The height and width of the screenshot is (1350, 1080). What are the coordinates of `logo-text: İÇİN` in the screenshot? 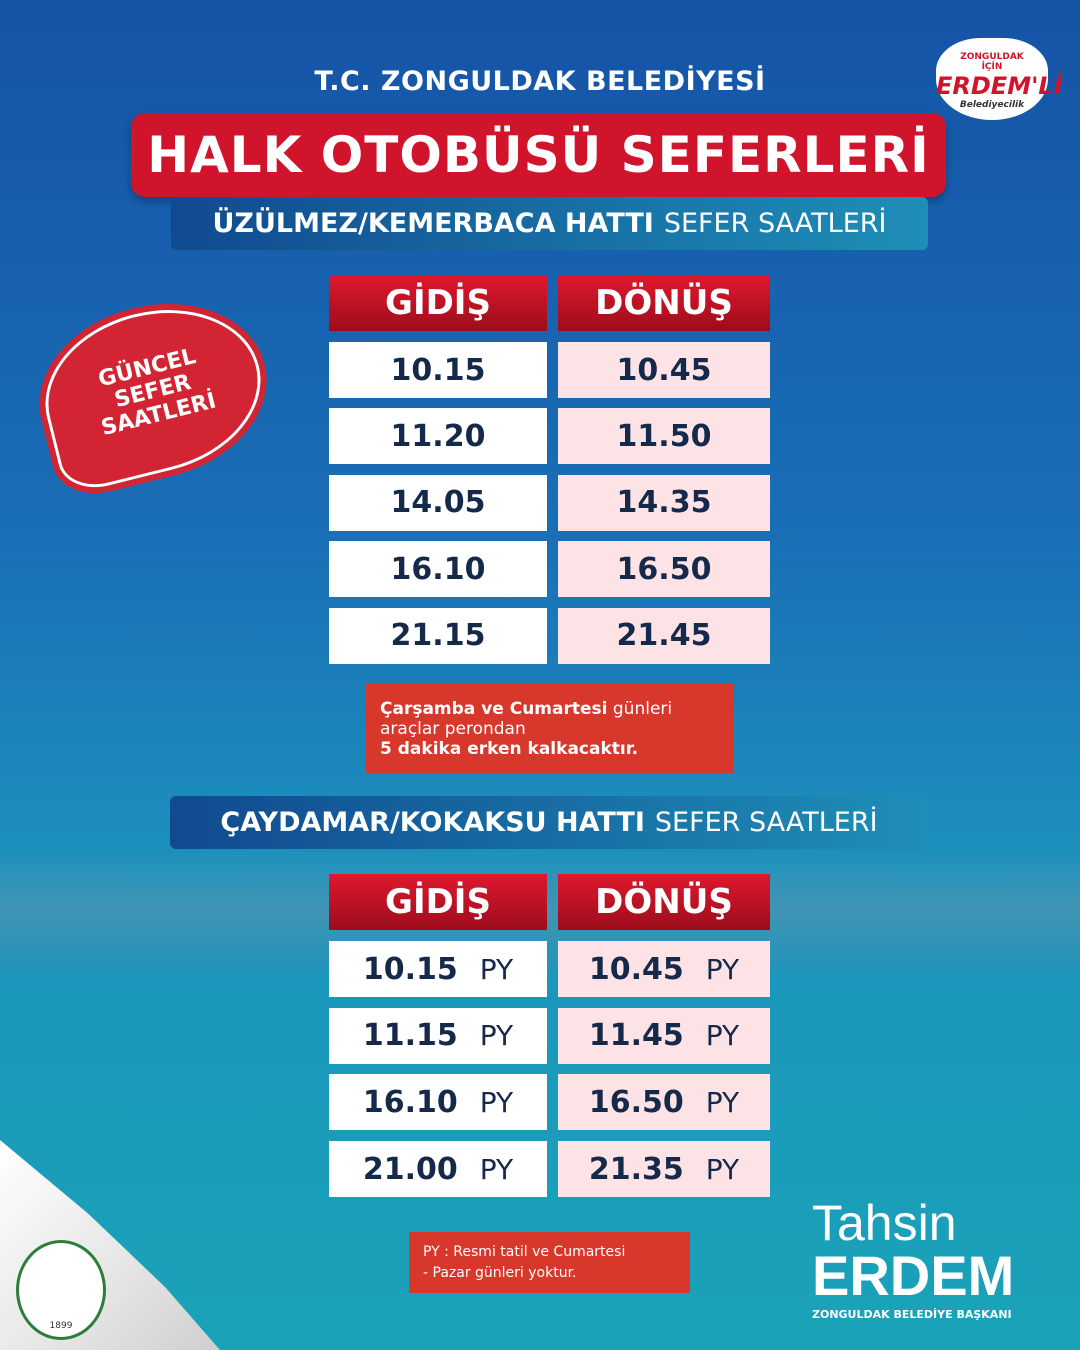 It's located at (992, 67).